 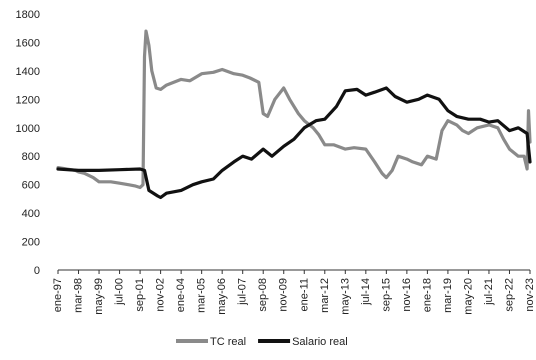 I want to click on x-tick-label: nov-23, so click(x=530, y=295).